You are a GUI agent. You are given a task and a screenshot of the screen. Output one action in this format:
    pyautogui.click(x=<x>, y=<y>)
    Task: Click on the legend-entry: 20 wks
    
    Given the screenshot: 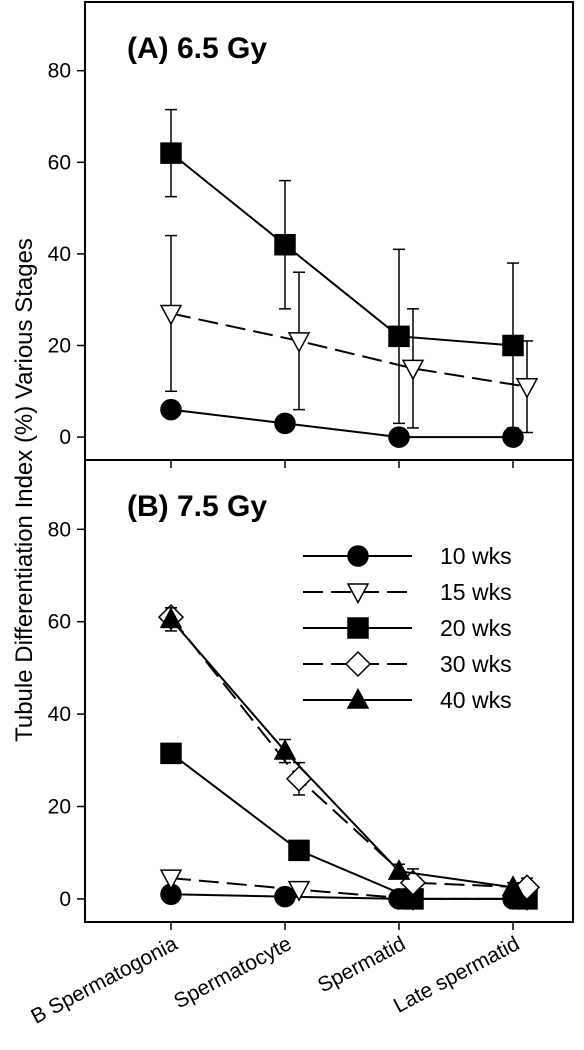 What is the action you would take?
    pyautogui.click(x=407, y=628)
    